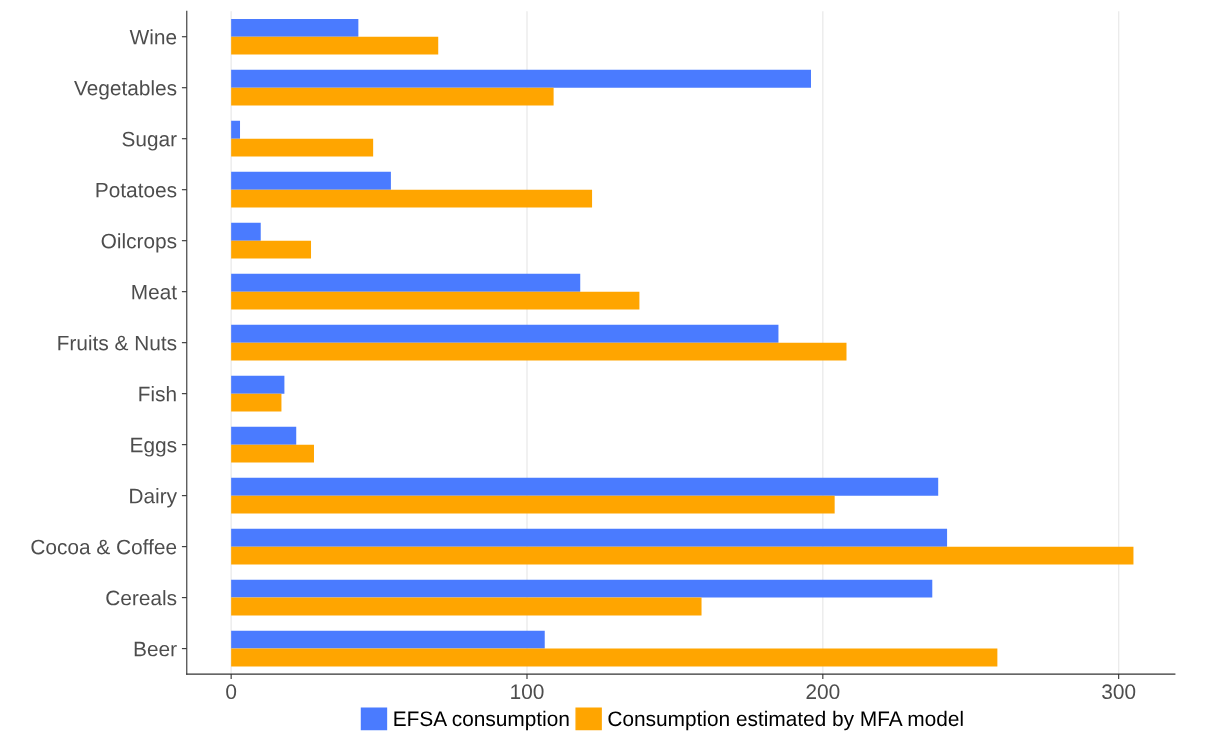 The height and width of the screenshot is (749, 1205). What do you see at coordinates (527, 692) in the screenshot?
I see `x-tick-label: 100` at bounding box center [527, 692].